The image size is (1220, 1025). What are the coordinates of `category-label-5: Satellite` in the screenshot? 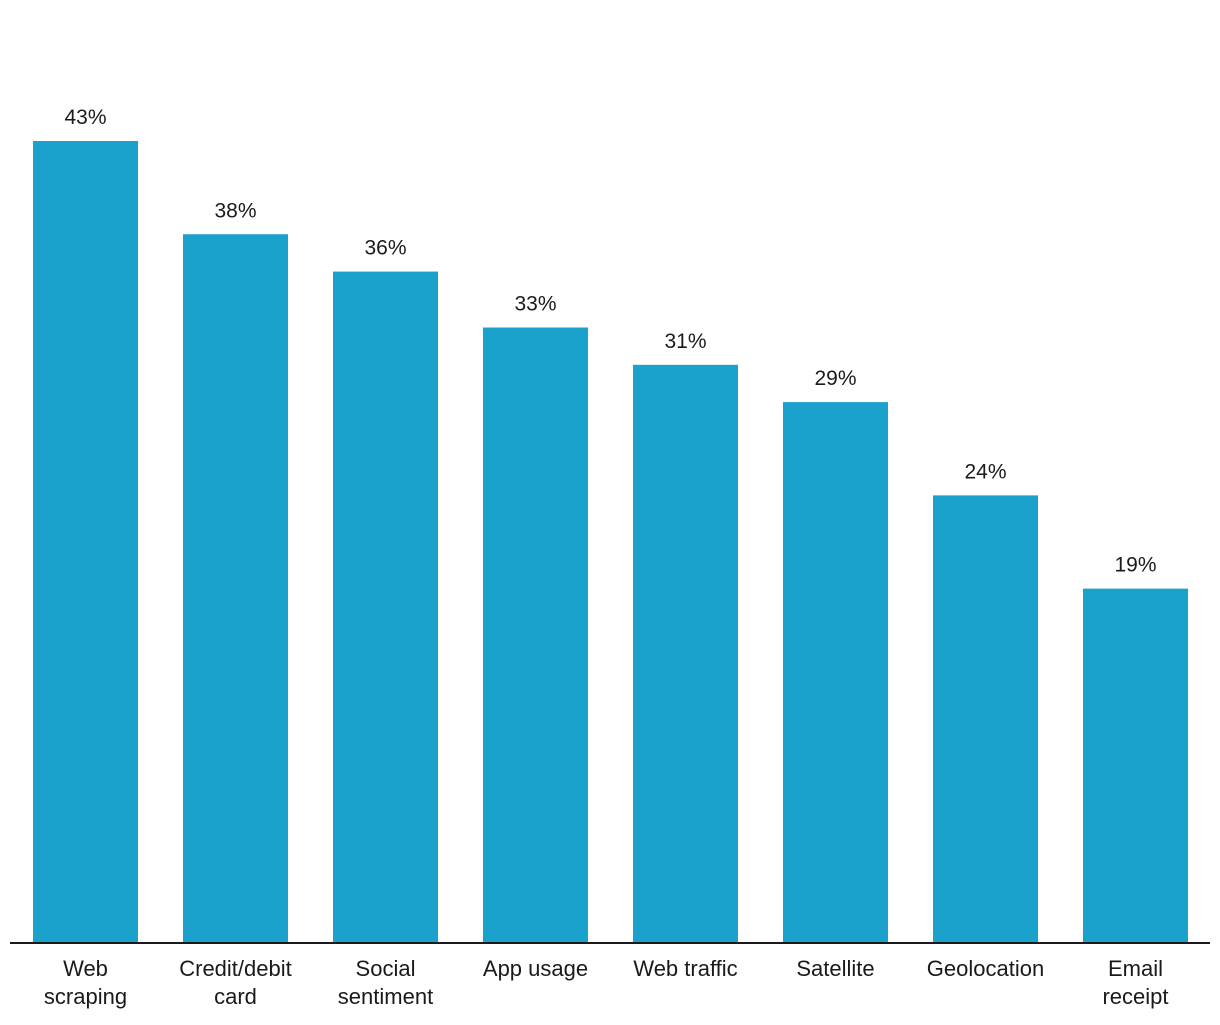 It's located at (835, 968).